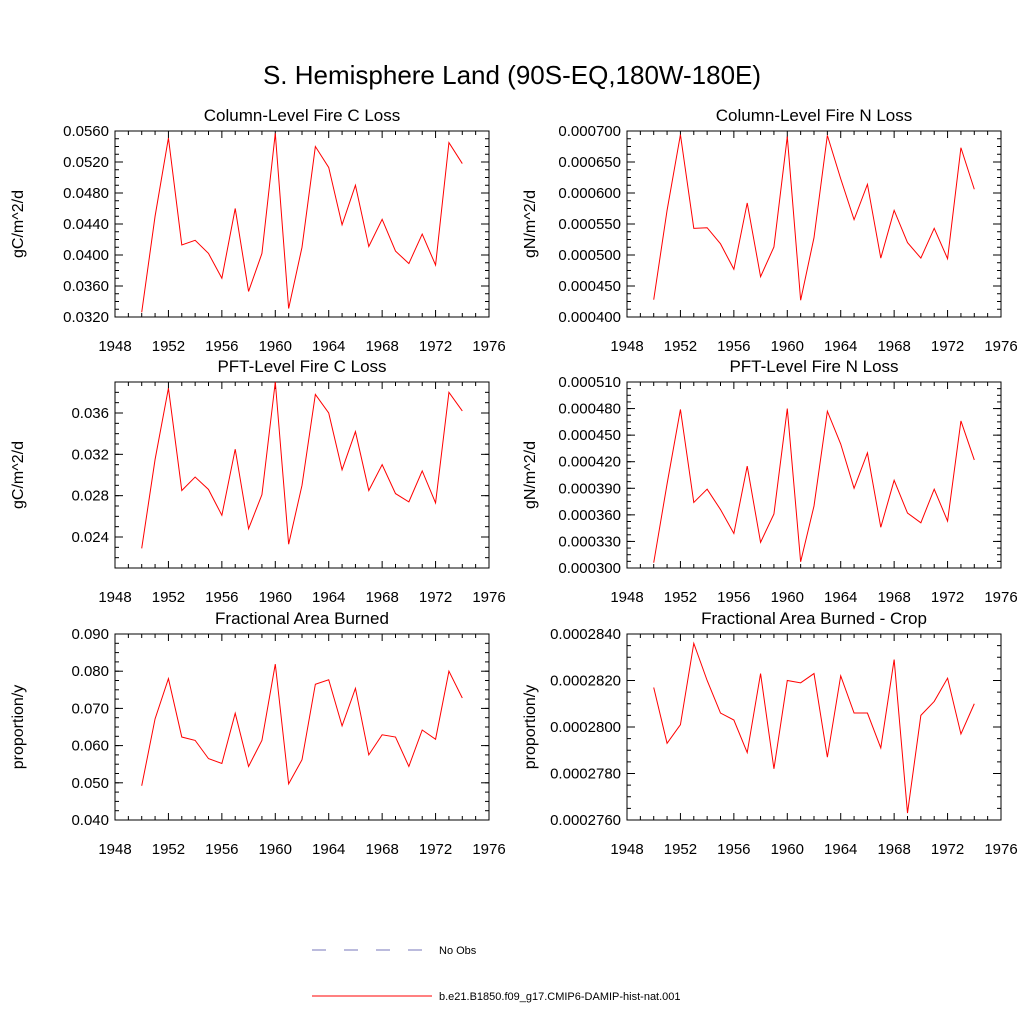 Image resolution: width=1024 pixels, height=1024 pixels. What do you see at coordinates (589, 131) in the screenshot?
I see `y-tick-label: 0.000700` at bounding box center [589, 131].